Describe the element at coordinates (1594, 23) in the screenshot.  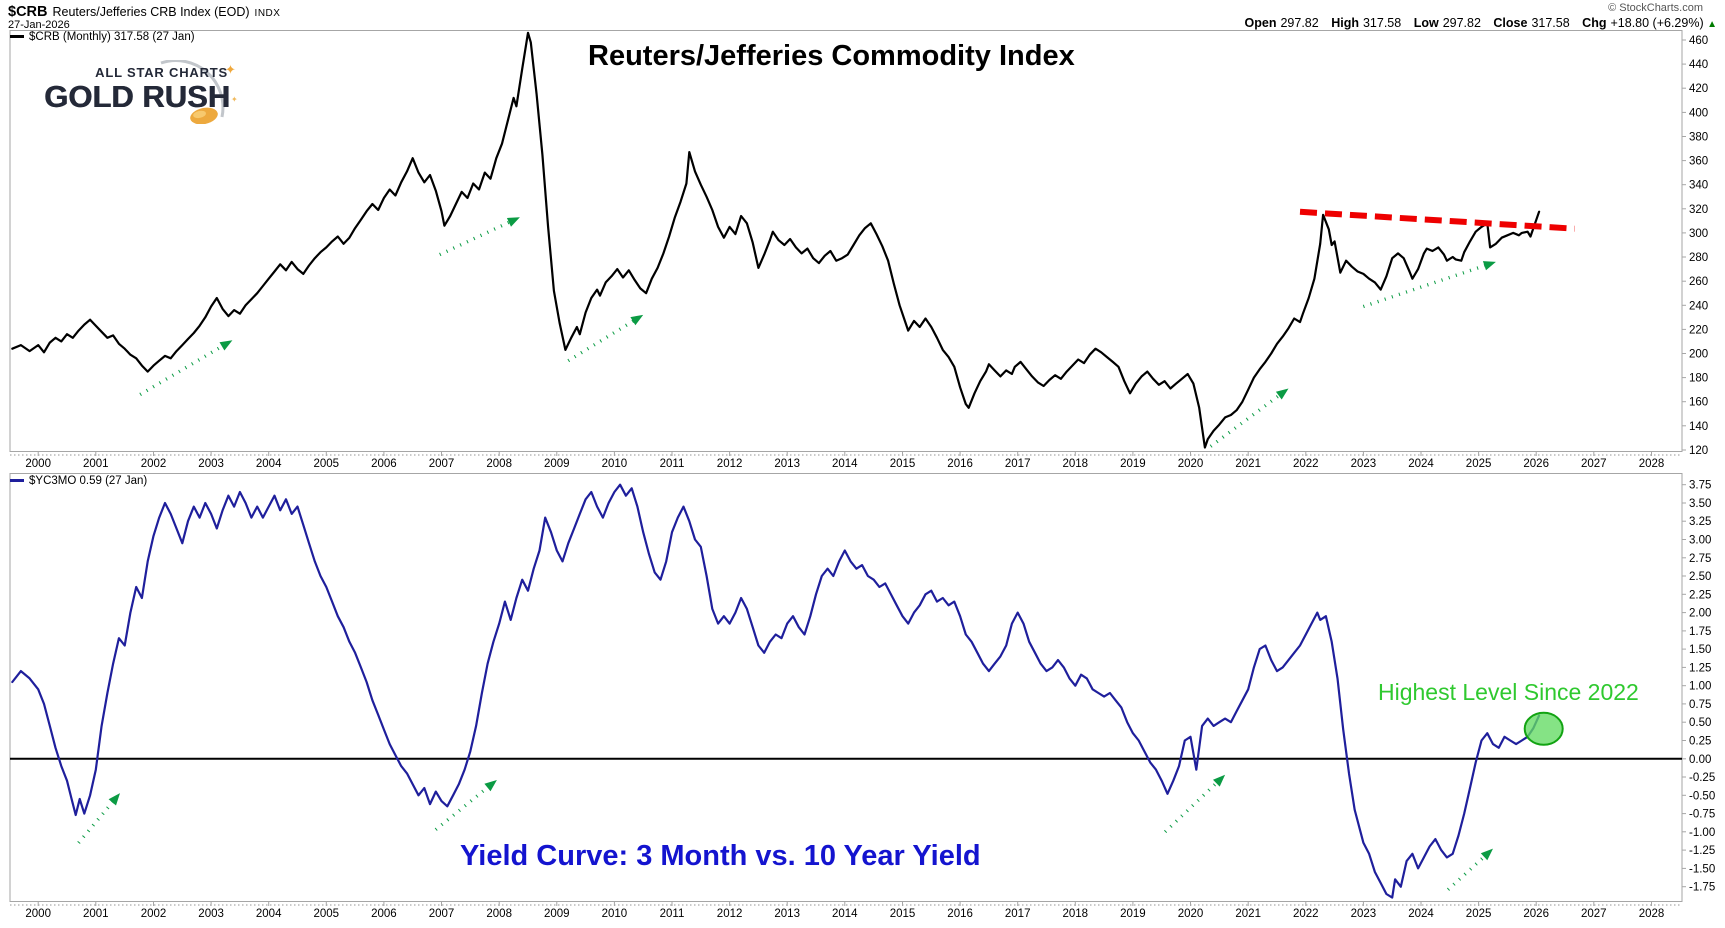
I see `change-label: Chg` at that location.